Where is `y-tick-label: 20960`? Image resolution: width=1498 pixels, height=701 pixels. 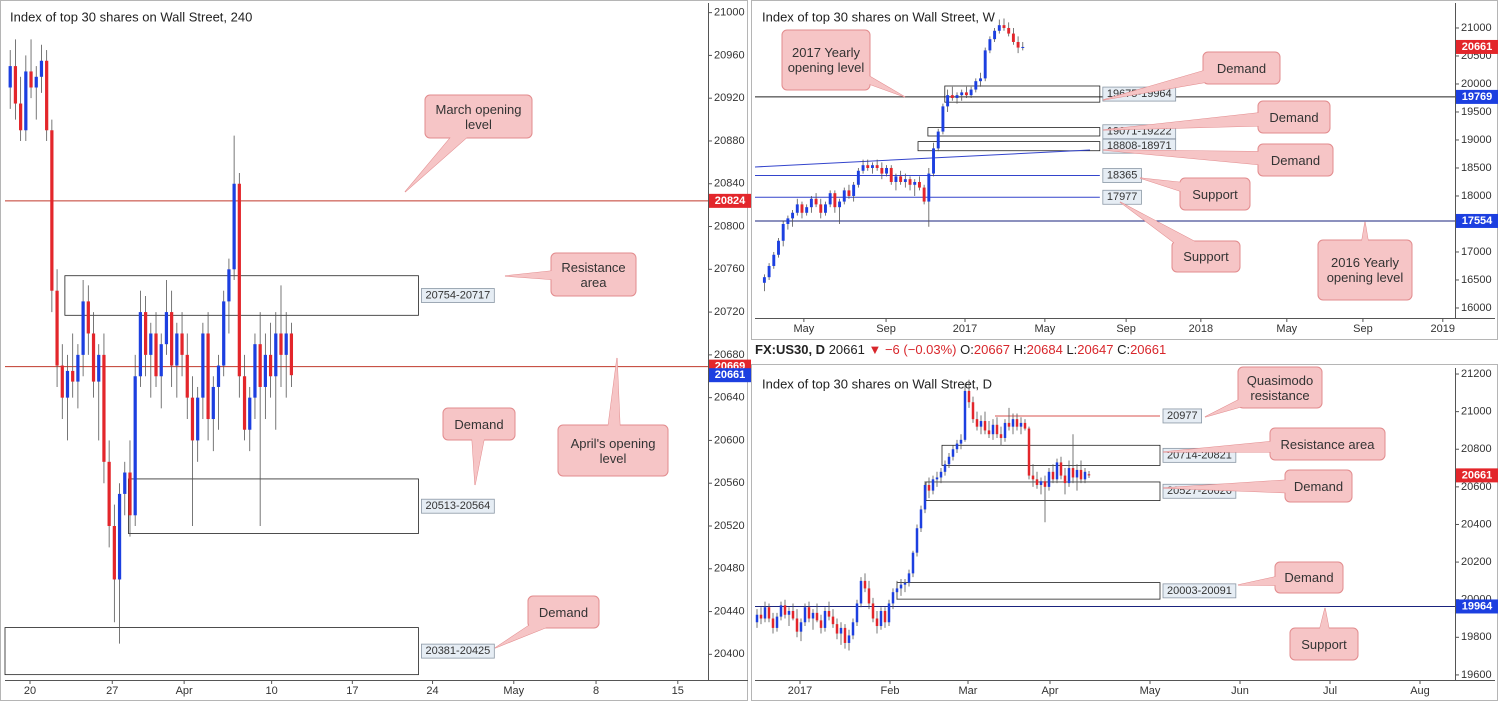
y-tick-label: 20960 is located at coordinates (729, 55).